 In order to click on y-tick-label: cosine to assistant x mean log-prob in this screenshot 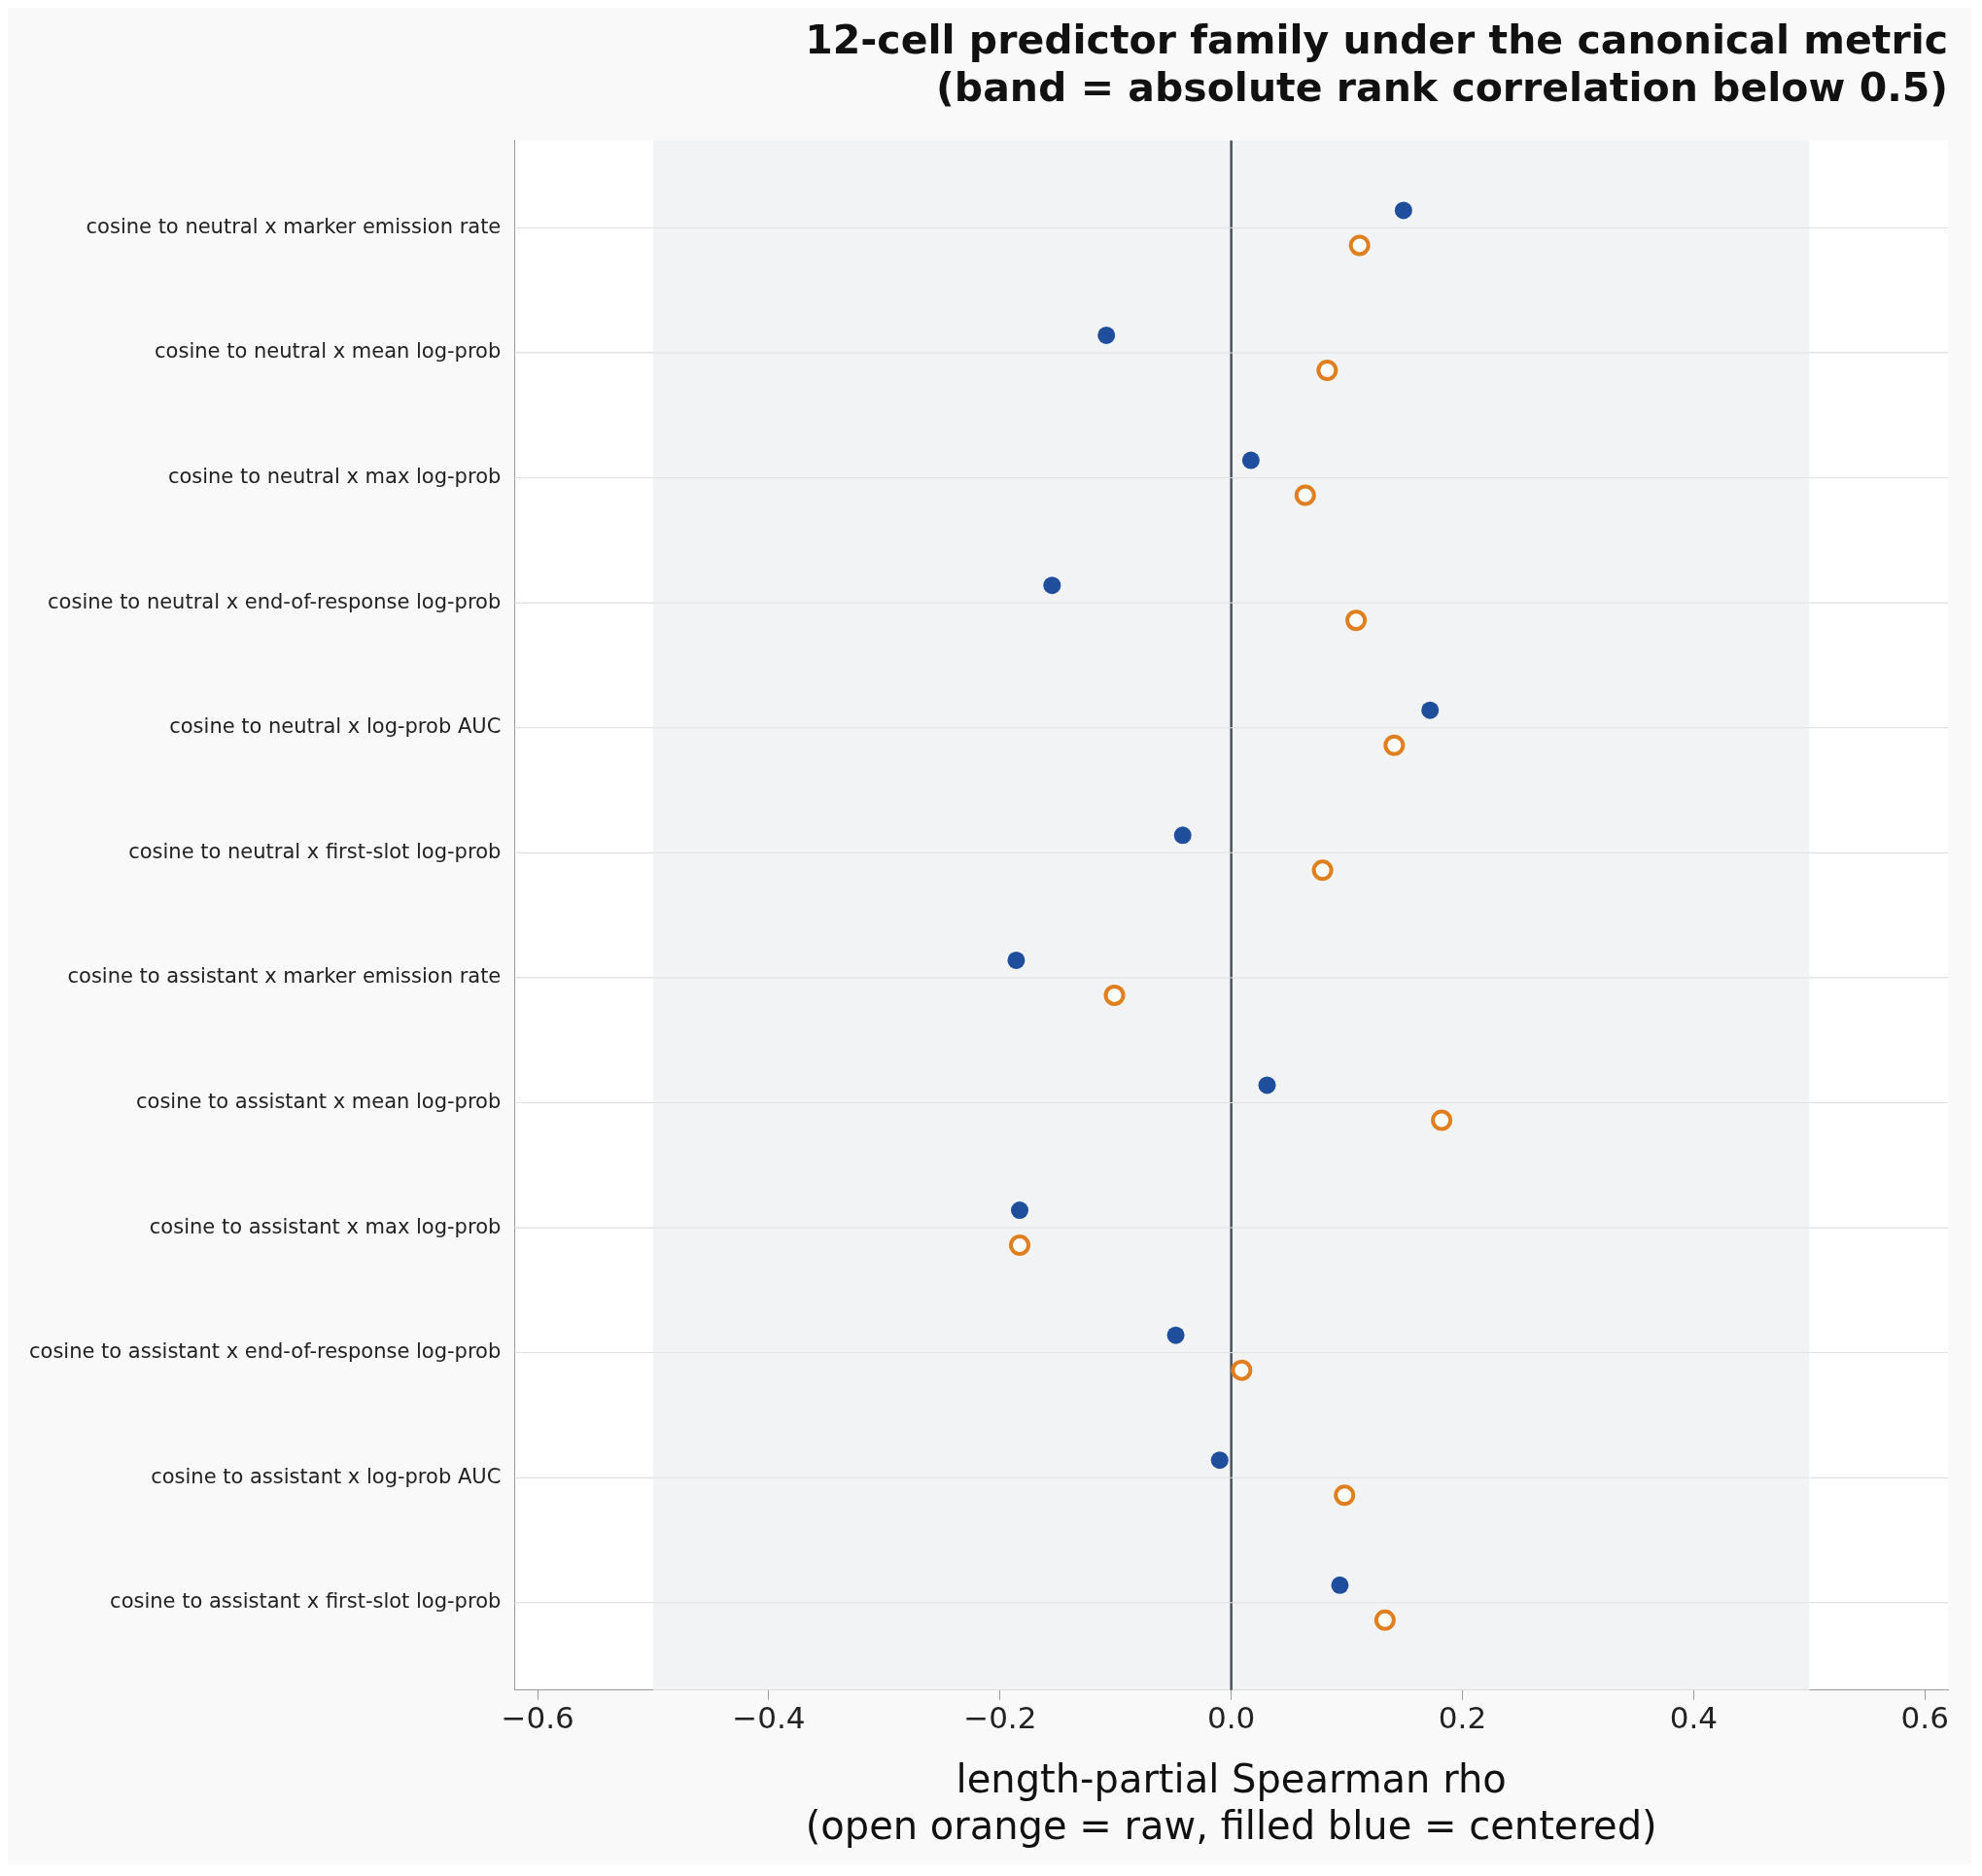, I will do `click(319, 1101)`.